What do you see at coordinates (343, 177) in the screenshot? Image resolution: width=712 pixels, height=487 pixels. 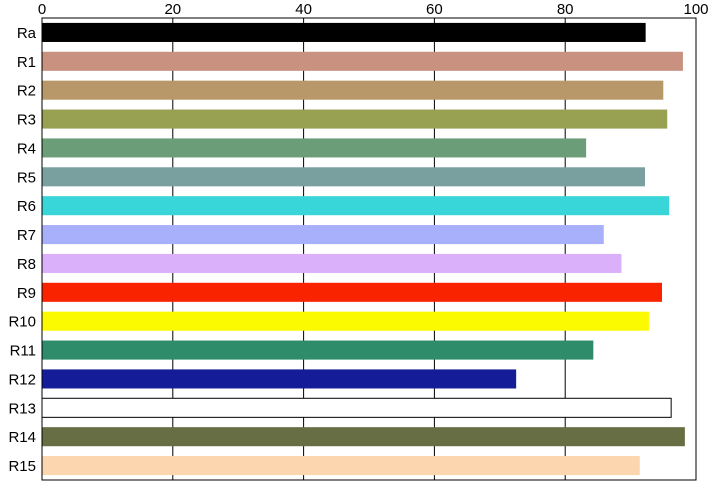 I see `bar-r5` at bounding box center [343, 177].